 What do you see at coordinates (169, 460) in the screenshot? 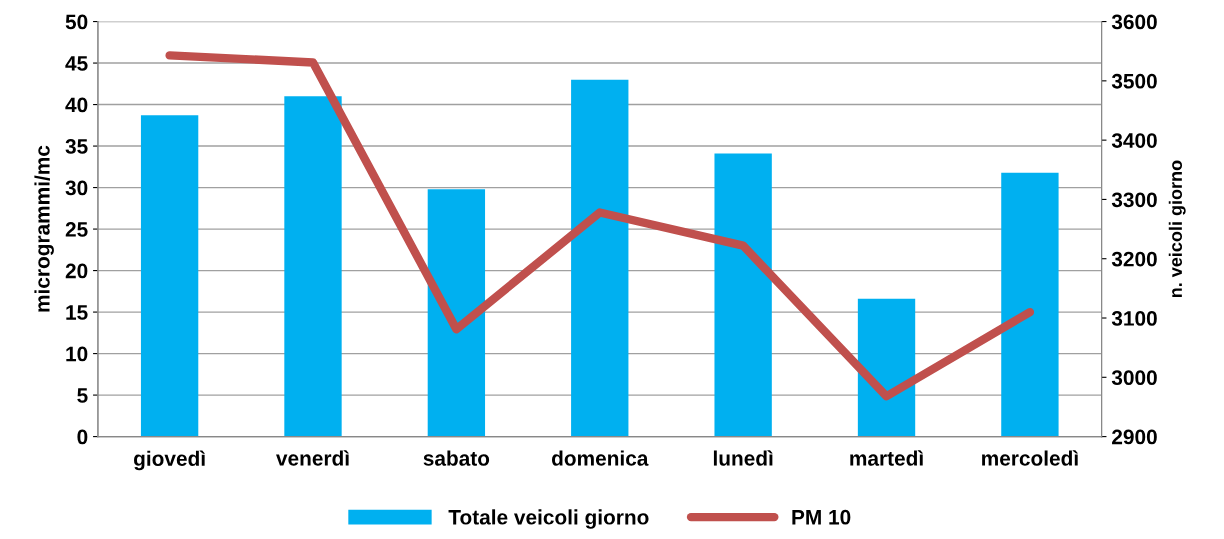
I see `x-tick-label: giovedì` at bounding box center [169, 460].